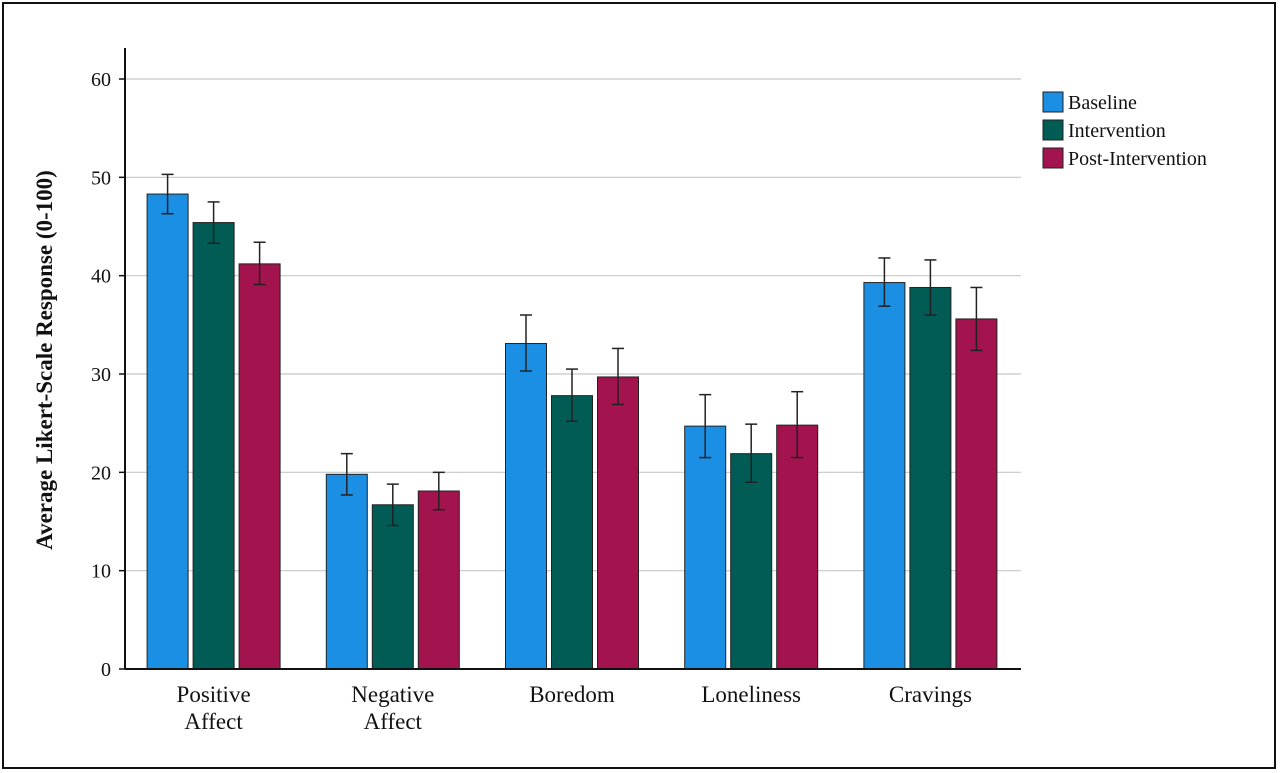 The height and width of the screenshot is (773, 1280). I want to click on y-tick-label: 20, so click(101, 473).